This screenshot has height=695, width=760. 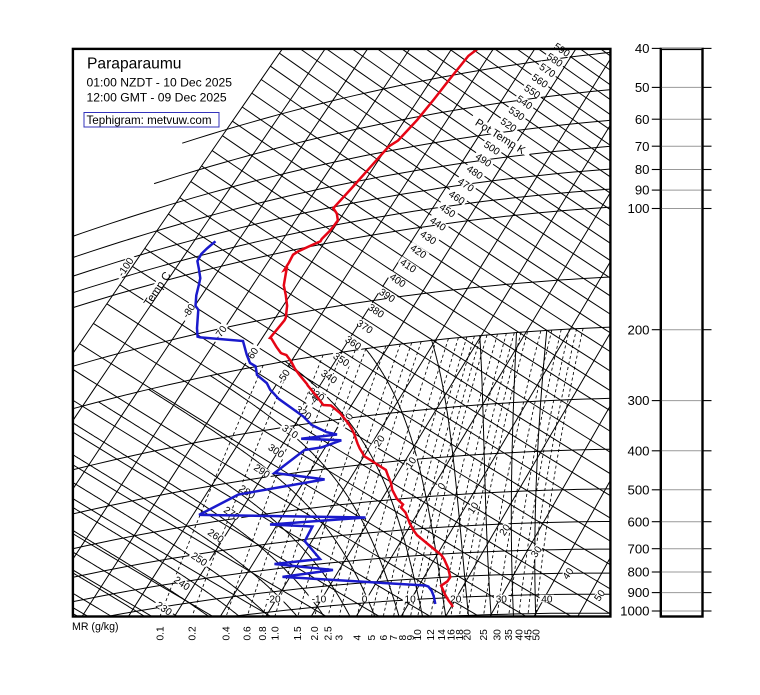 What do you see at coordinates (638, 572) in the screenshot?
I see `svg-text: 800` at bounding box center [638, 572].